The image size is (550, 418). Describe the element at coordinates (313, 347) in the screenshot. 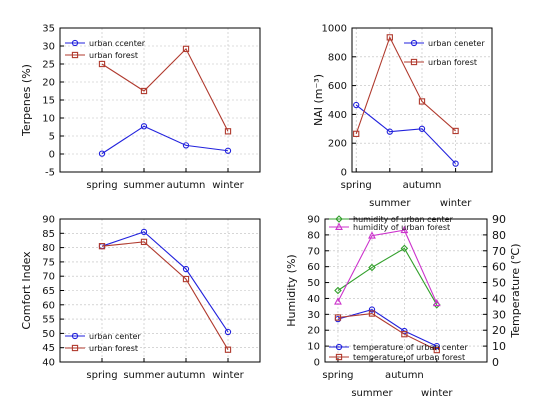

I see `y-tick-label: 10` at that location.